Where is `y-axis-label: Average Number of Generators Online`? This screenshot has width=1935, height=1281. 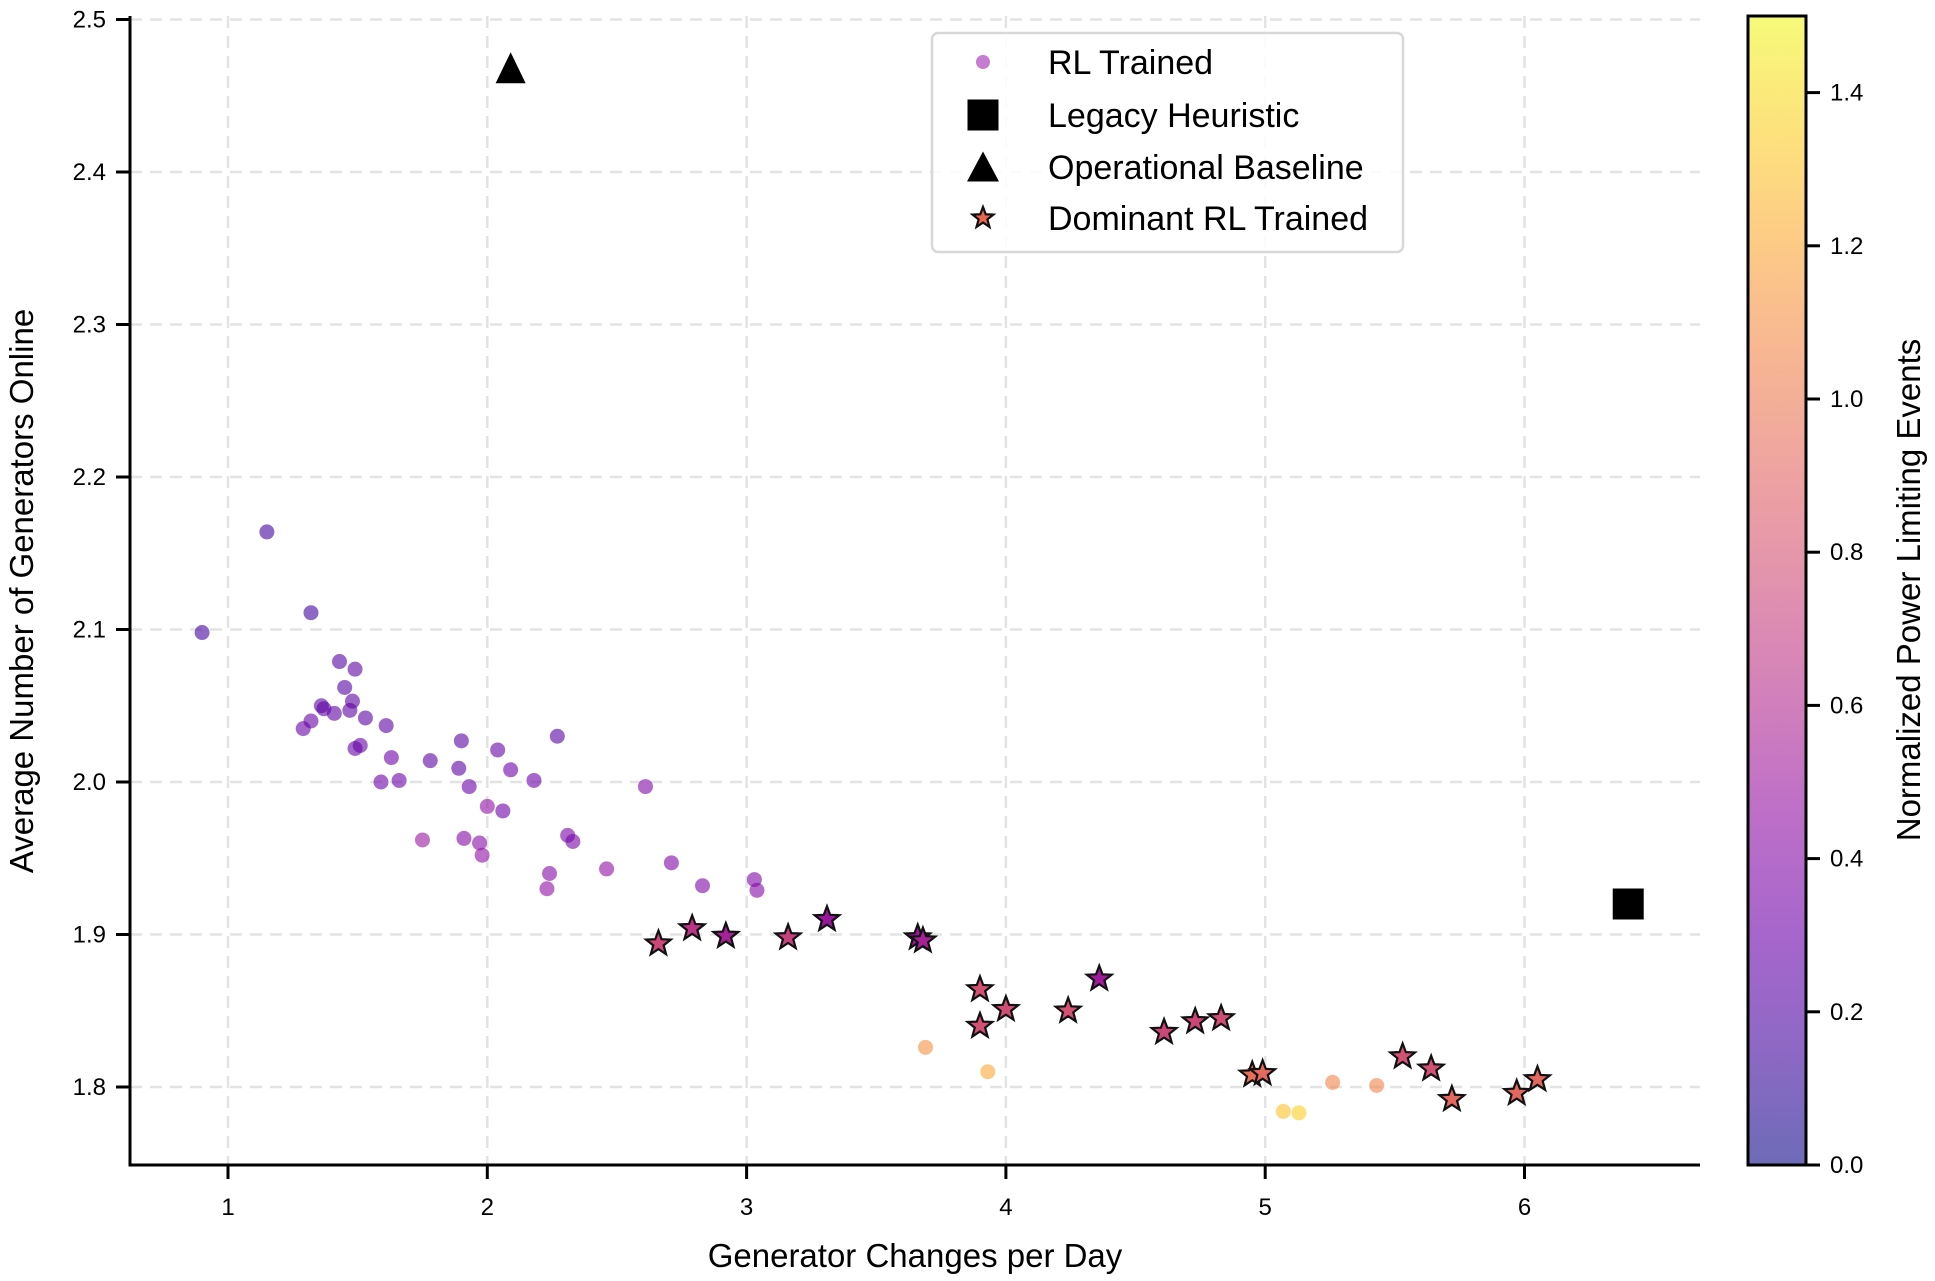 y-axis-label: Average Number of Generators Online is located at coordinates (21, 591).